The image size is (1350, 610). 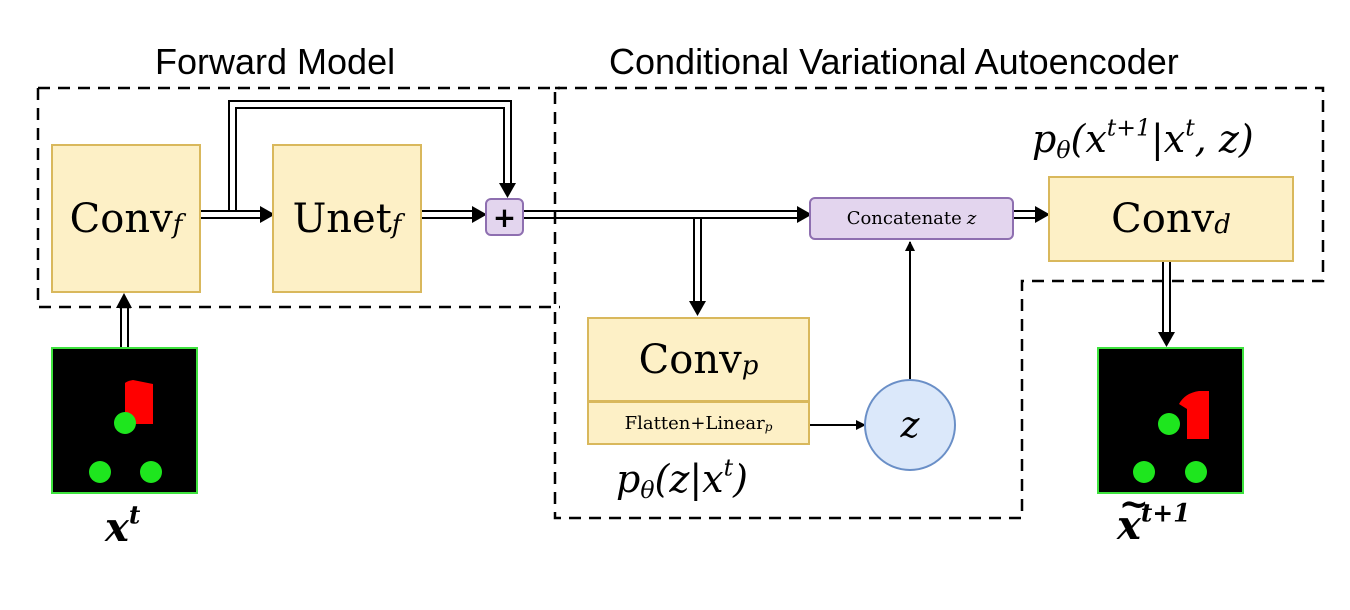 I want to click on conv-f-block: Conv f, so click(x=126, y=218).